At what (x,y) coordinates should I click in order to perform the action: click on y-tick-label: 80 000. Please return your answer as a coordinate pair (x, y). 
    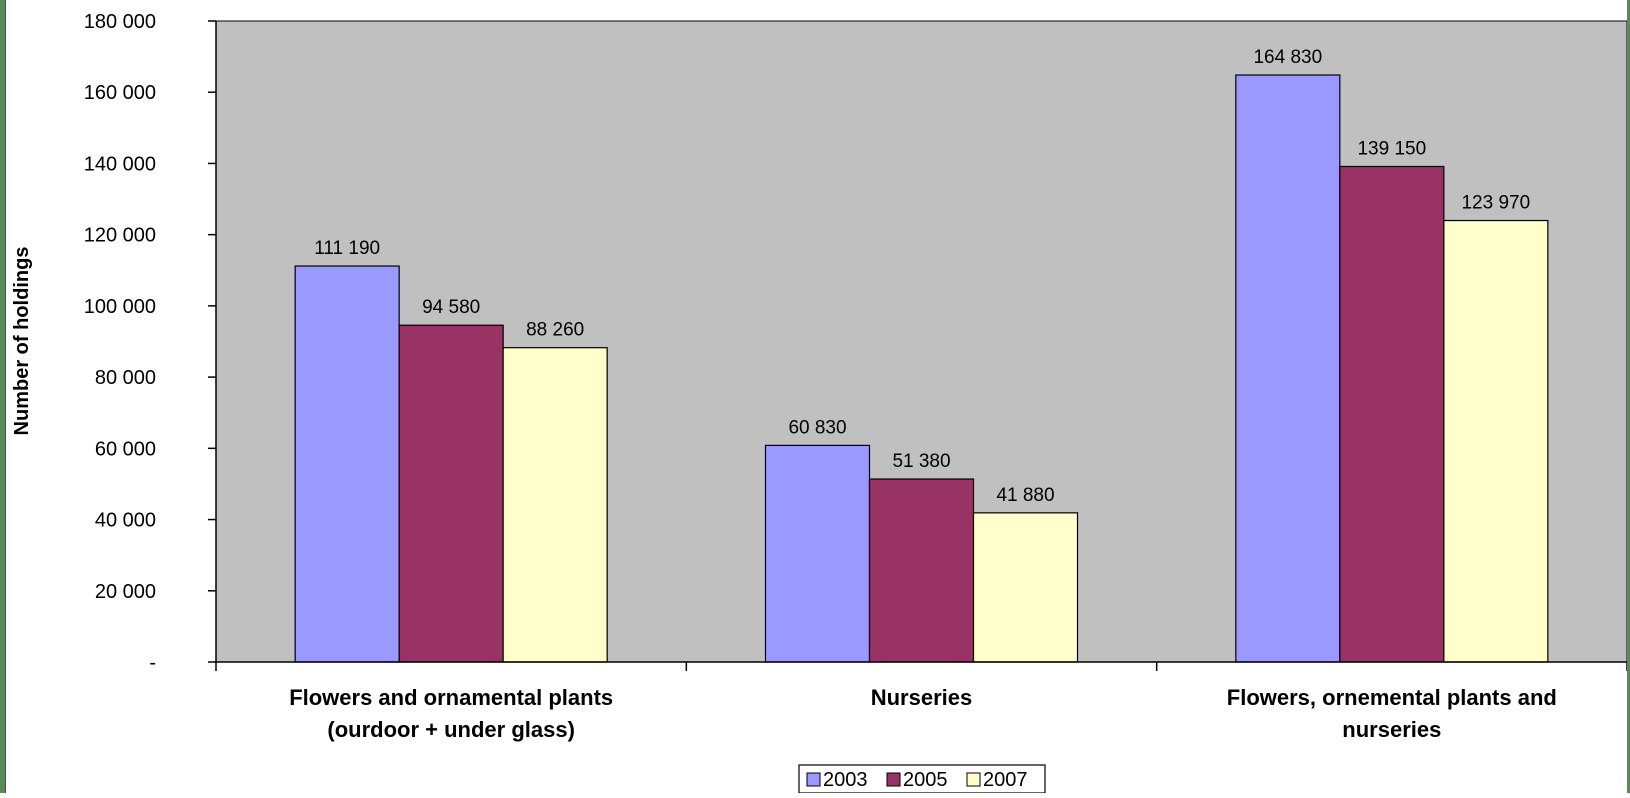
    Looking at the image, I should click on (125, 378).